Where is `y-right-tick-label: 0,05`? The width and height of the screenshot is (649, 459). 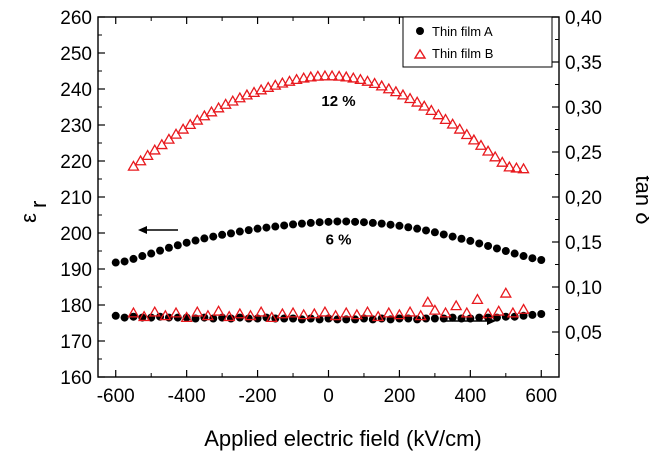
y-right-tick-label: 0,05 is located at coordinates (583, 333).